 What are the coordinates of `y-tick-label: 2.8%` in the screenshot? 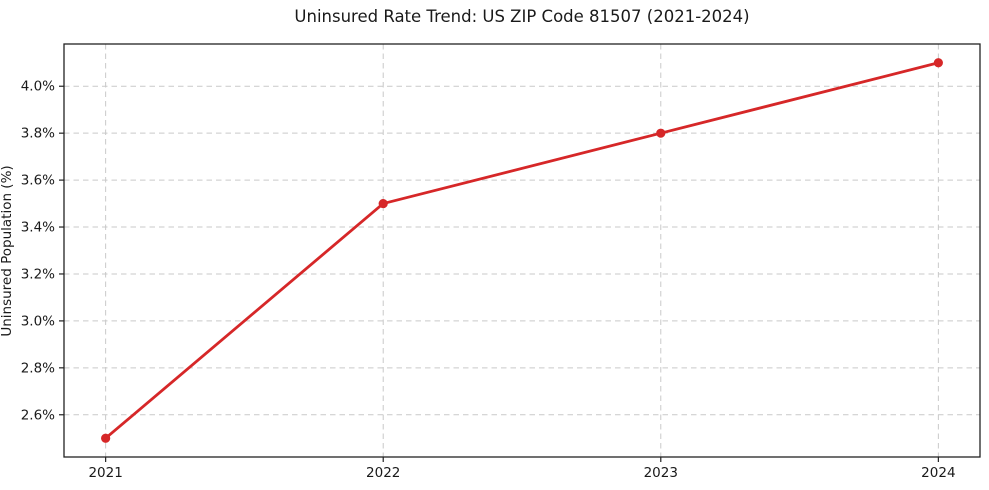 It's located at (38, 368).